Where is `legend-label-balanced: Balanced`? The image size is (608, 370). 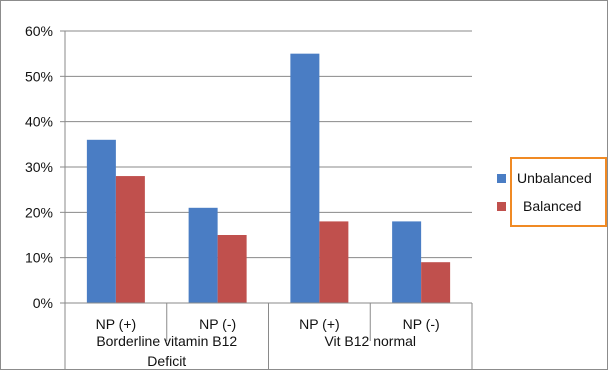 legend-label-balanced: Balanced is located at coordinates (552, 206).